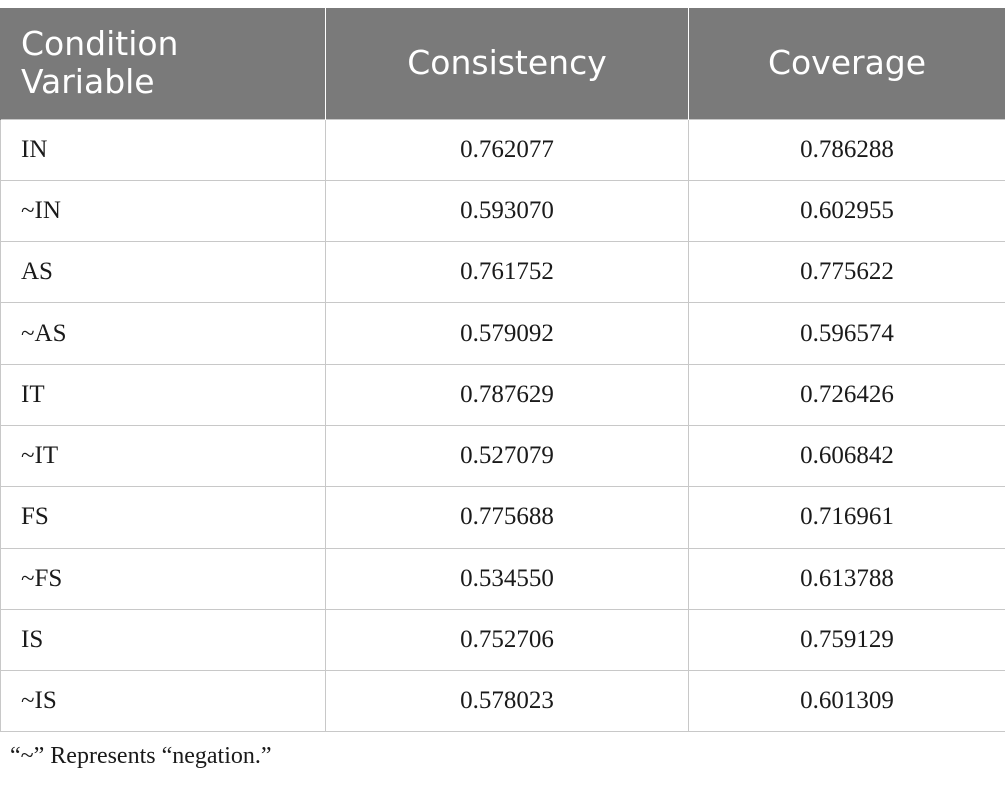 This screenshot has width=1005, height=789. I want to click on cell-coverage: 0.601309, so click(846, 701).